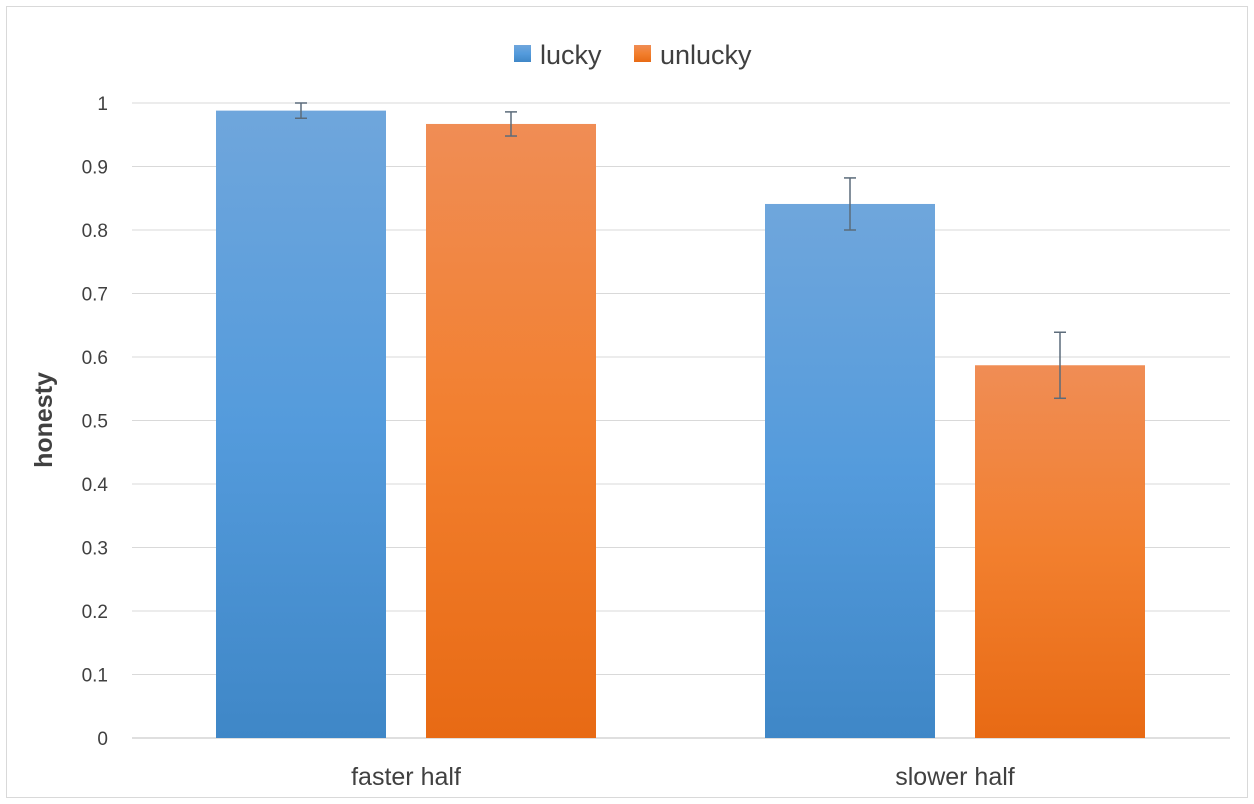  I want to click on y-tick-label: 1, so click(102, 104).